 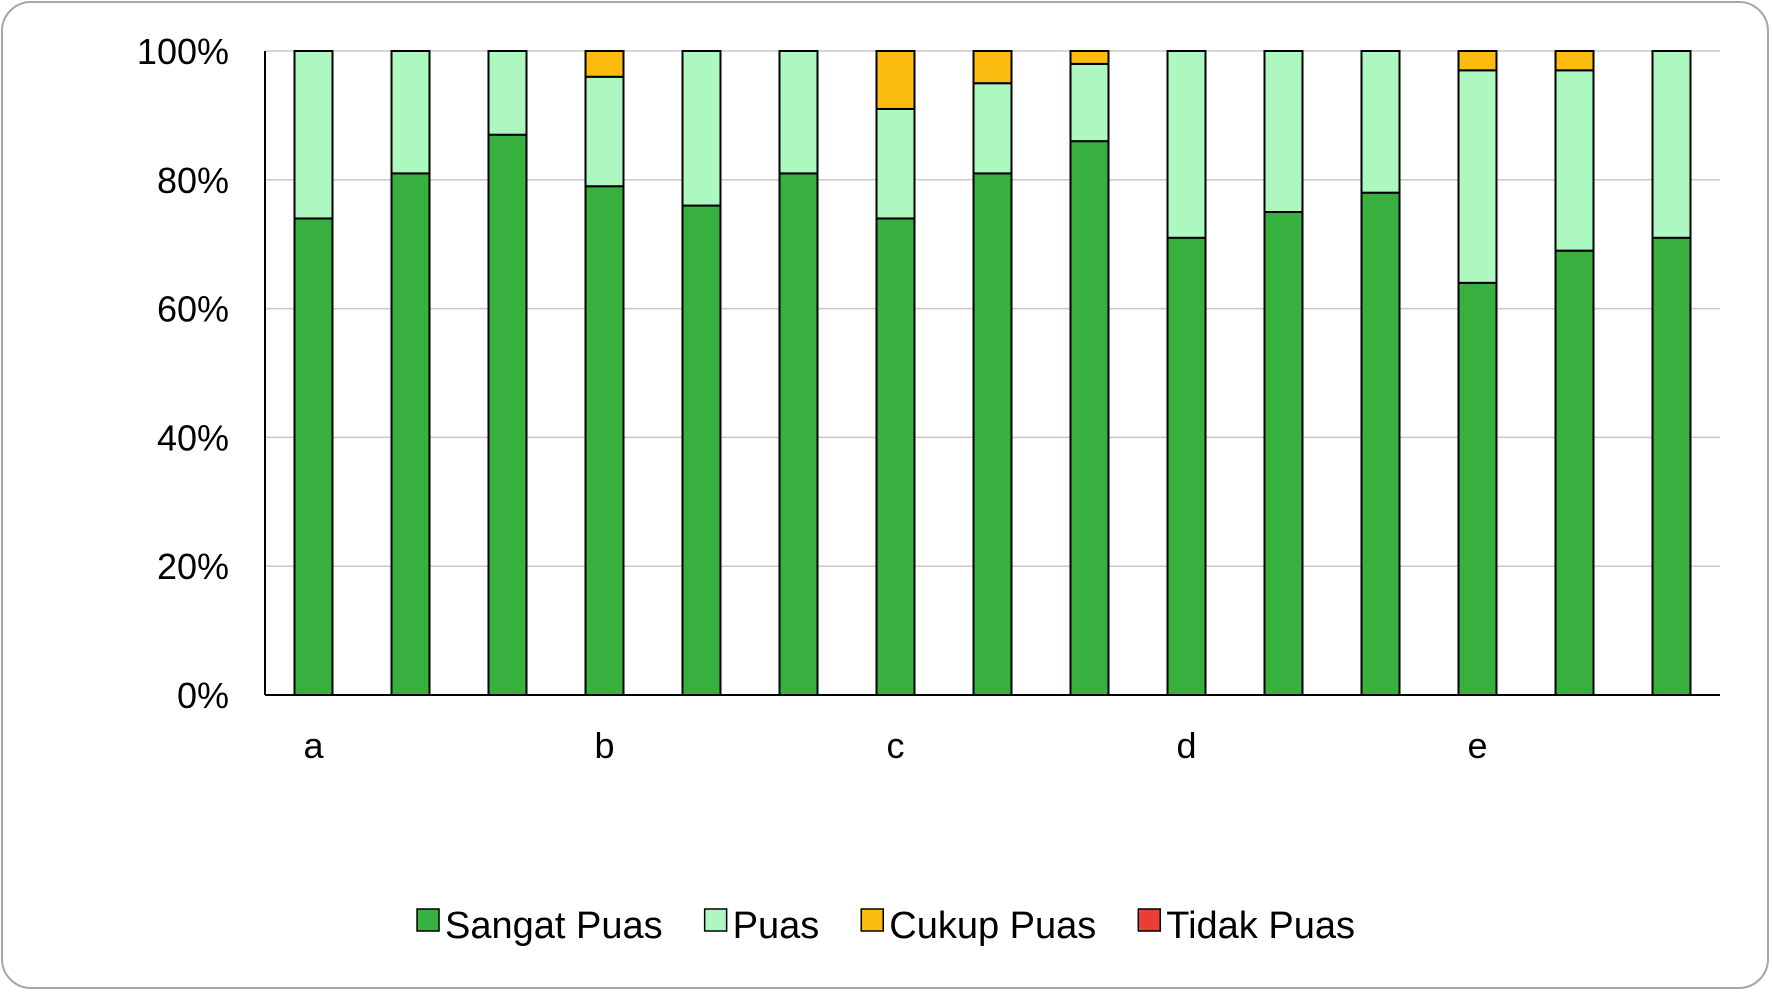 I want to click on legend: Sangat Puas Puas Cukup Puas Tidak Puas, so click(x=885, y=926).